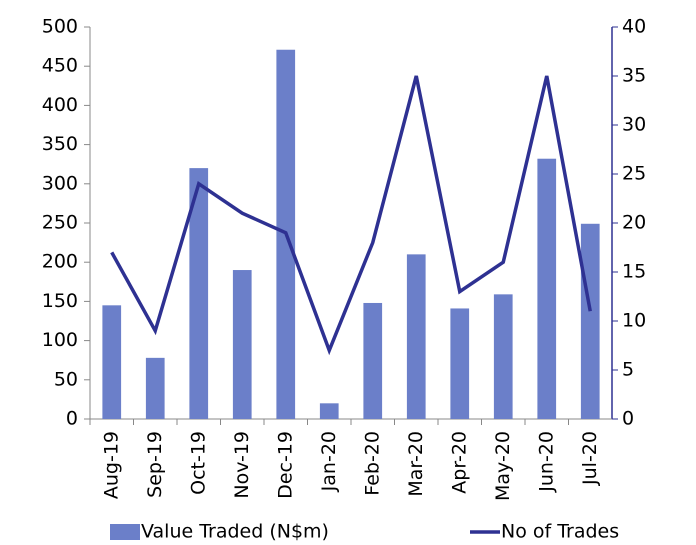 The image size is (696, 545). Describe the element at coordinates (198, 463) in the screenshot. I see `x-tick-label: Oct-19` at that location.